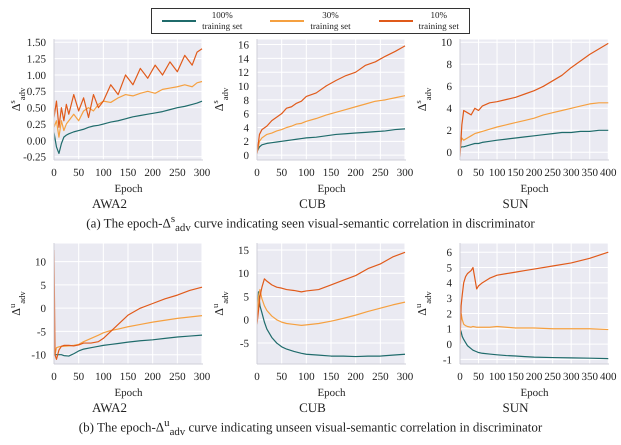  I want to click on y-tick-label: 8, so click(449, 65).